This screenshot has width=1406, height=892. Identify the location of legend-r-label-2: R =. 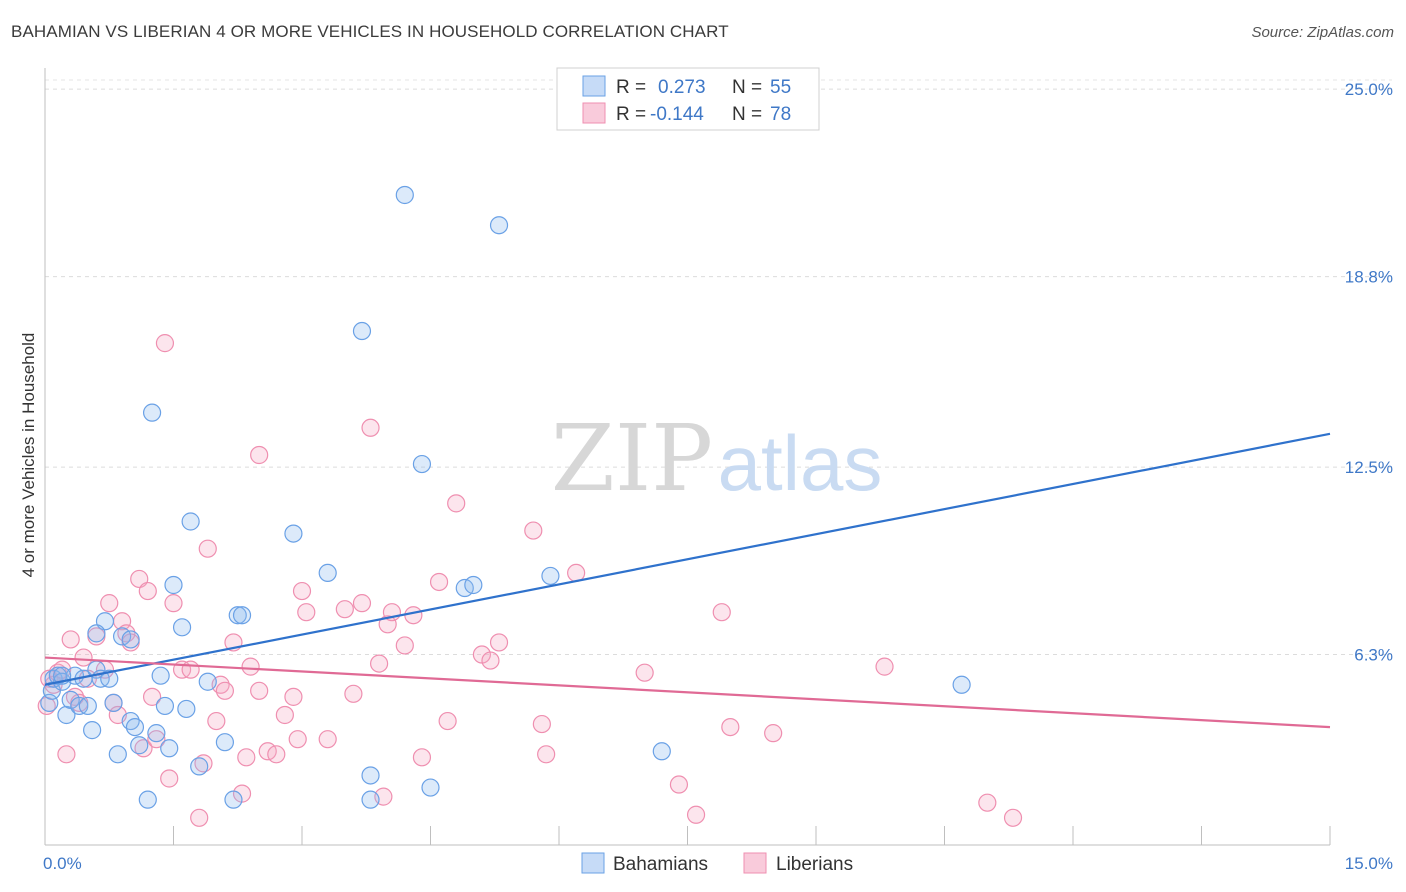
(631, 114).